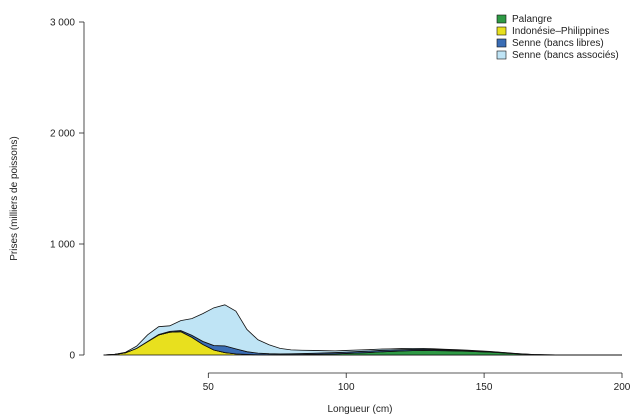  Describe the element at coordinates (417, 382) in the screenshot. I see `x-axis: 50 100 150 200` at that location.